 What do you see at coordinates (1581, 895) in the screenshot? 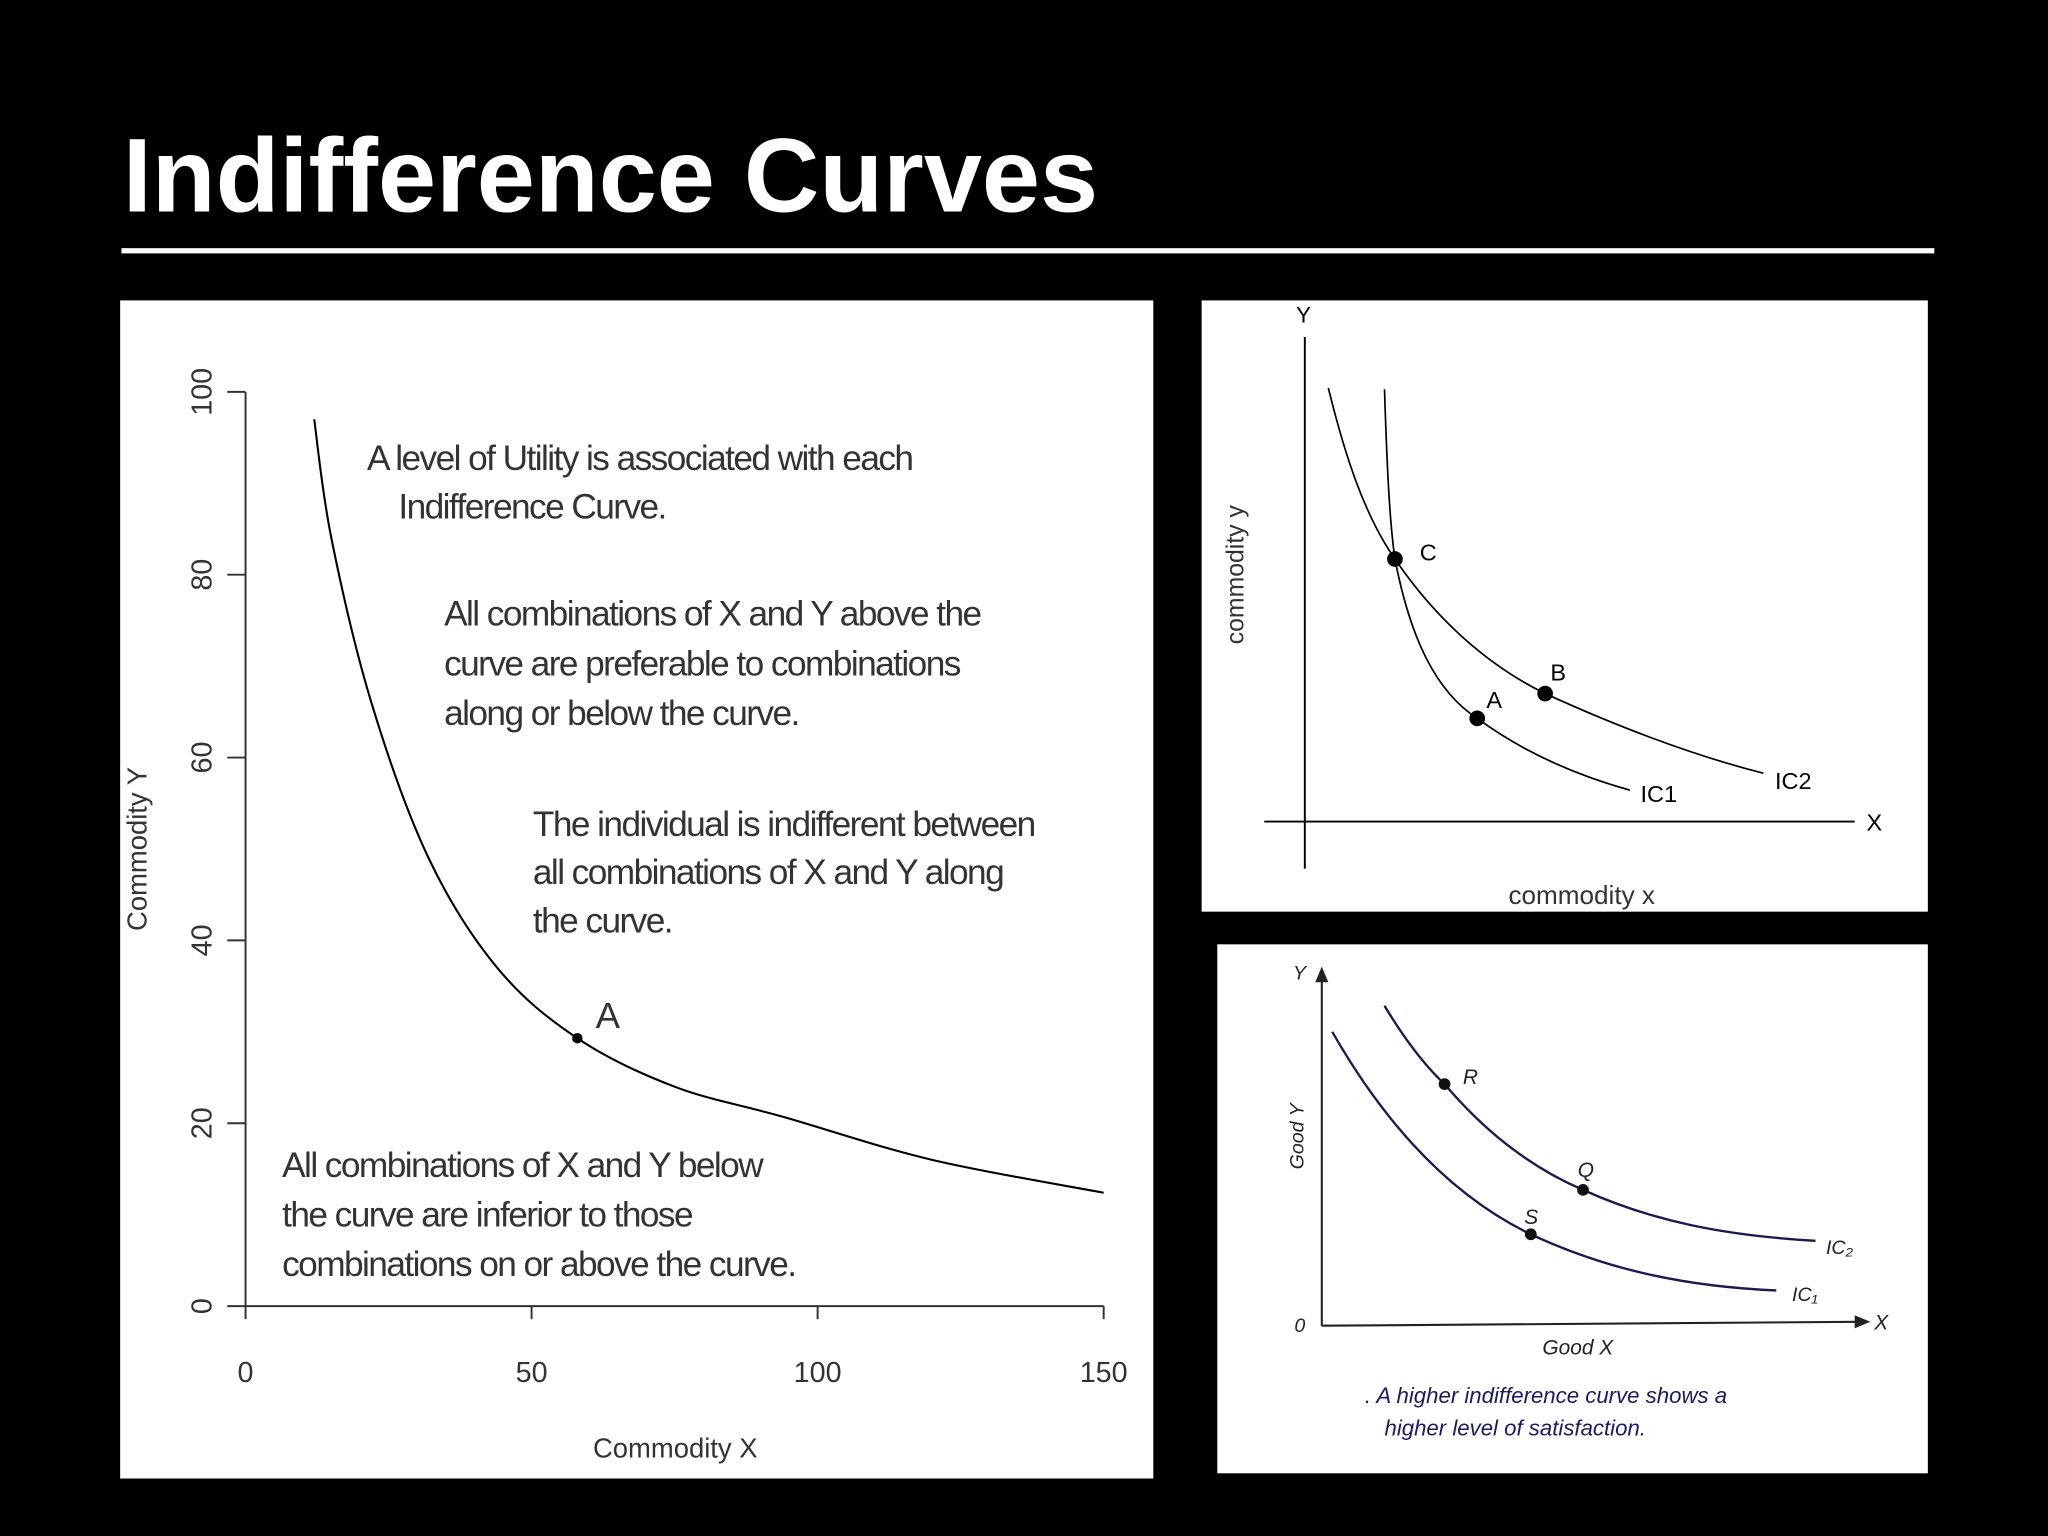
I see `x-axis-label: commodity x` at bounding box center [1581, 895].